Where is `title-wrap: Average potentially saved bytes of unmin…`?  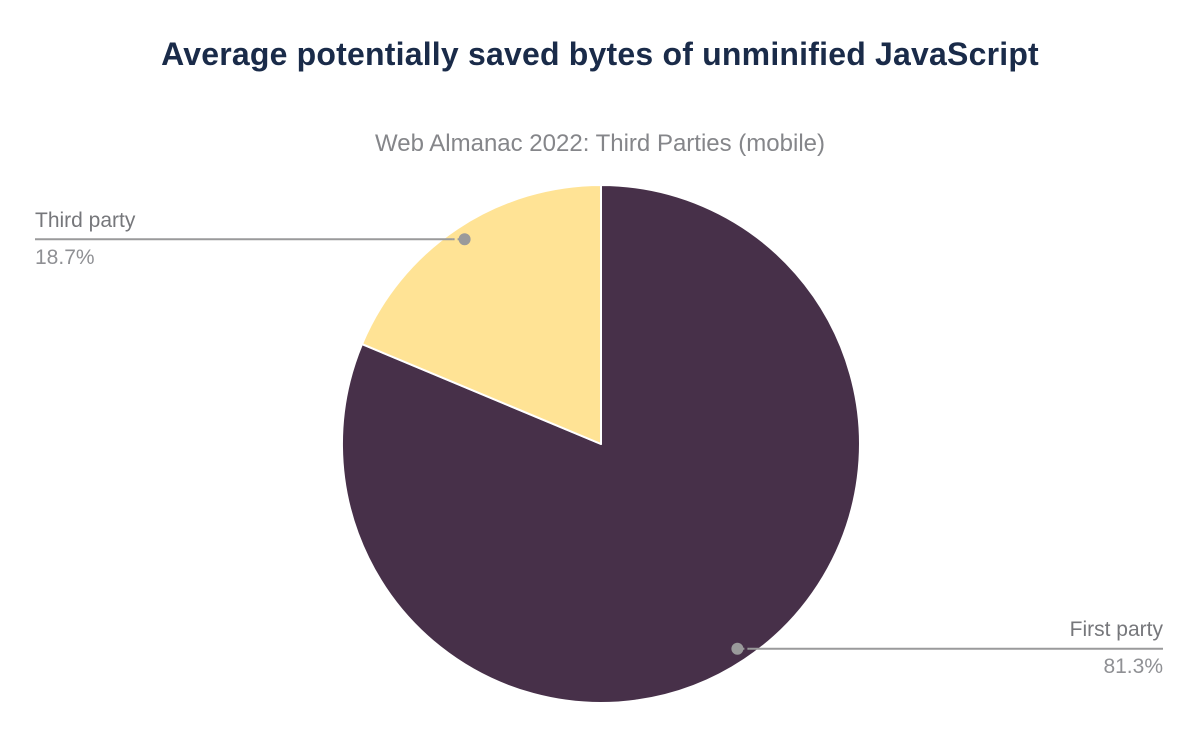 title-wrap: Average potentially saved bytes of unmin… is located at coordinates (600, 54).